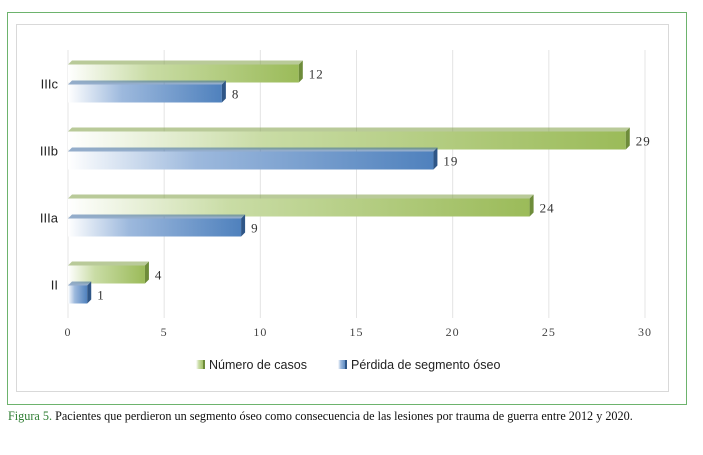 The width and height of the screenshot is (703, 455). I want to click on data-label: 9, so click(255, 228).